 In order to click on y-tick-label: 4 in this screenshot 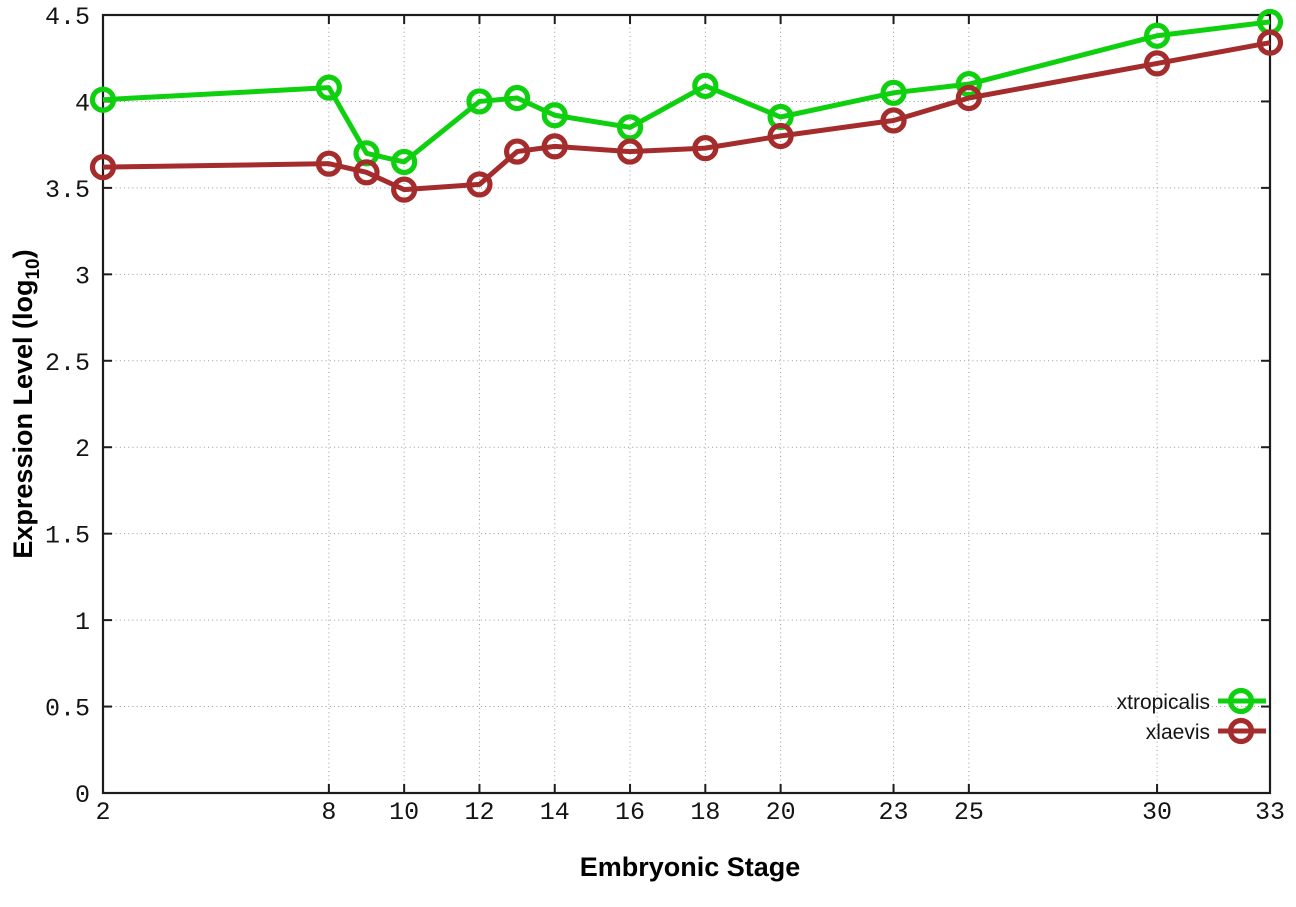, I will do `click(82, 103)`.